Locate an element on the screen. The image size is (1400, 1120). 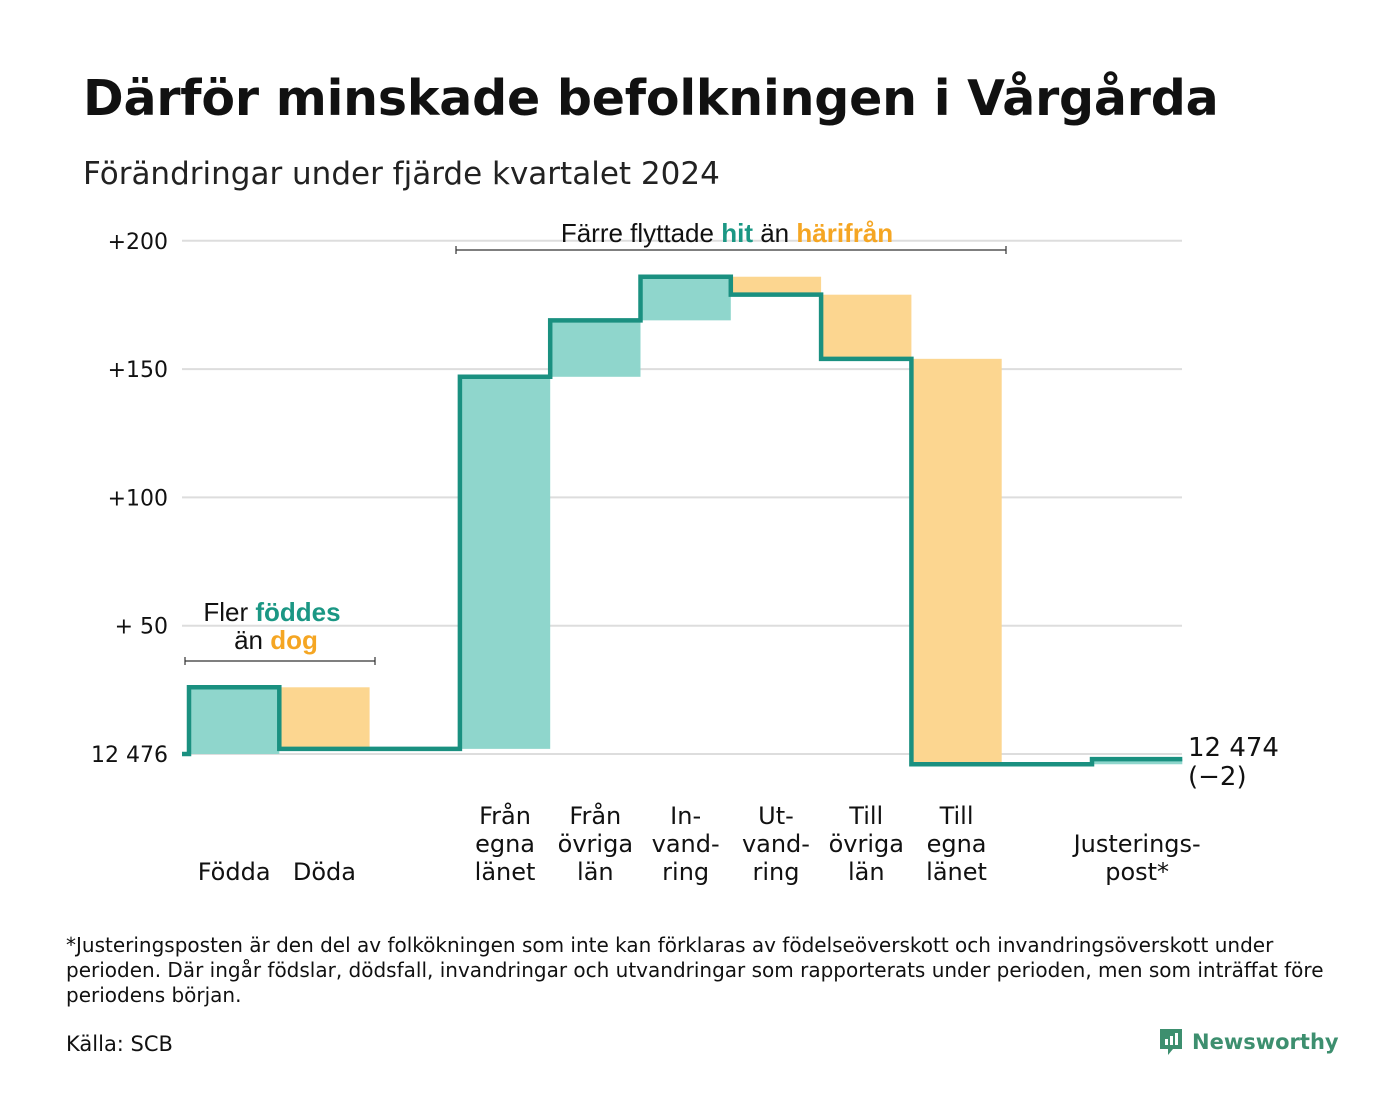
source-label: Källa: SCB is located at coordinates (119, 1044).